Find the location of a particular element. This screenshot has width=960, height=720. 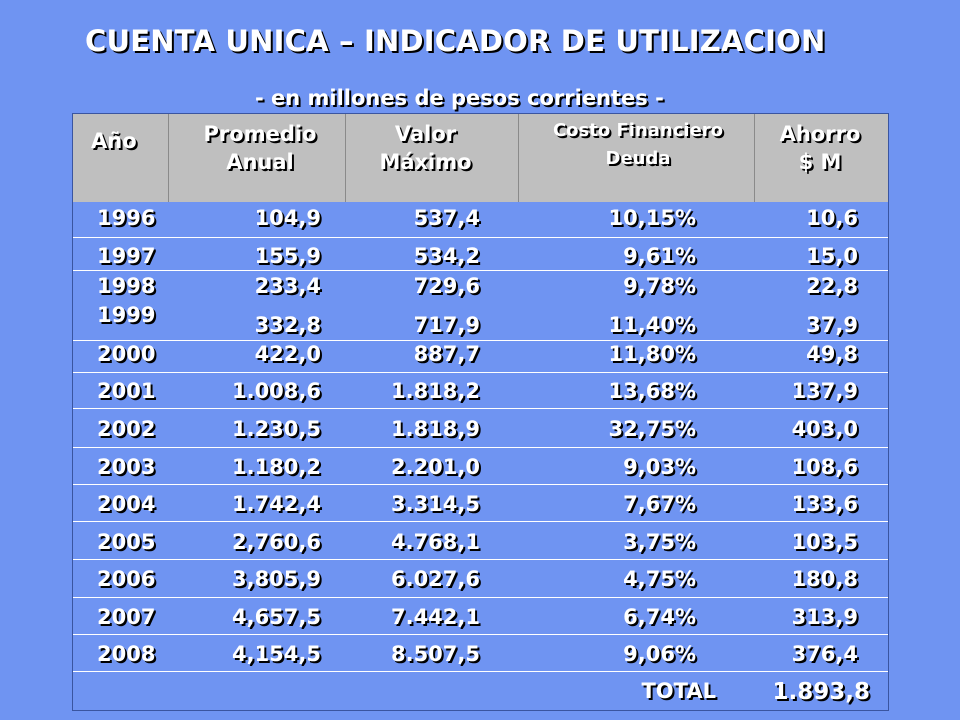

header-year: Año is located at coordinates (114, 141).